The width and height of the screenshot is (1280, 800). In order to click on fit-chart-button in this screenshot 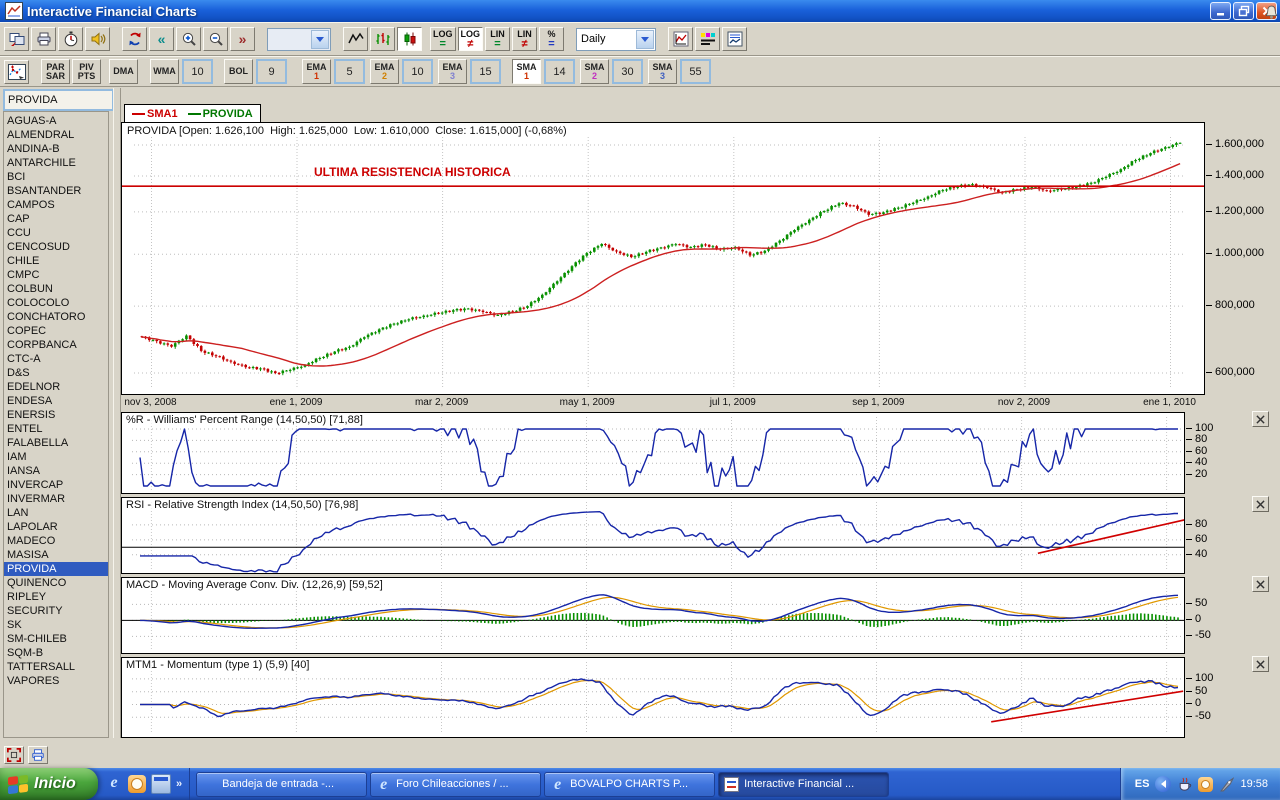, I will do `click(14, 755)`.